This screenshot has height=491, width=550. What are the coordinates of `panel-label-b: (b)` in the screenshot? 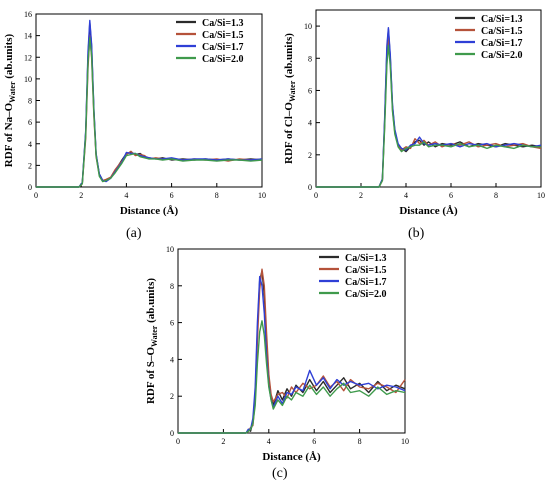 It's located at (416, 233).